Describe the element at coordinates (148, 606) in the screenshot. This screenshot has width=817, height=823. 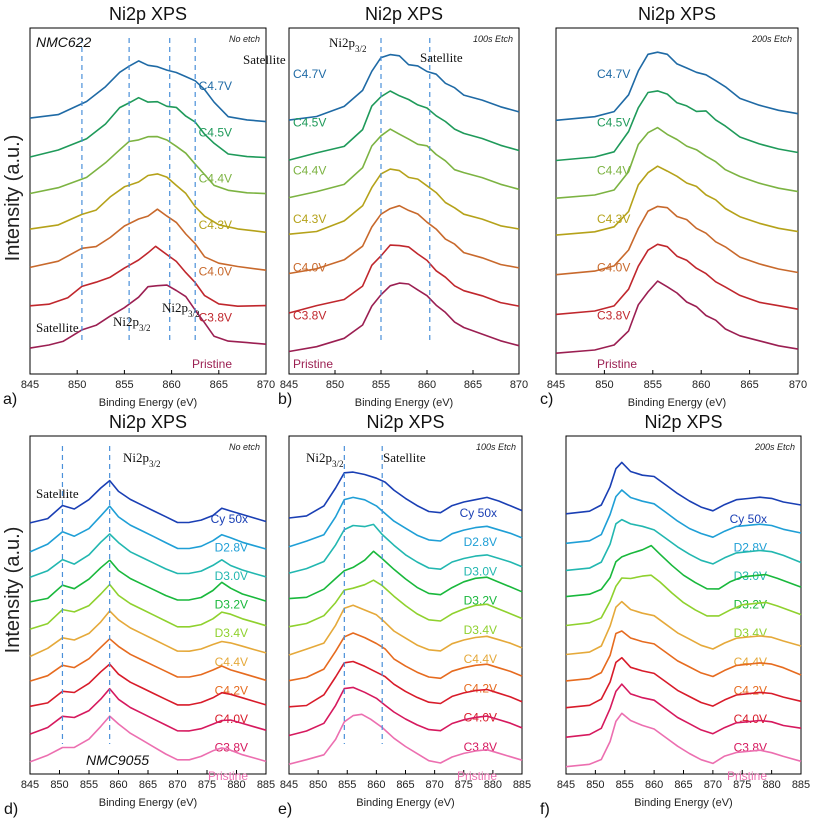
I see `series-line-d3-4v` at that location.